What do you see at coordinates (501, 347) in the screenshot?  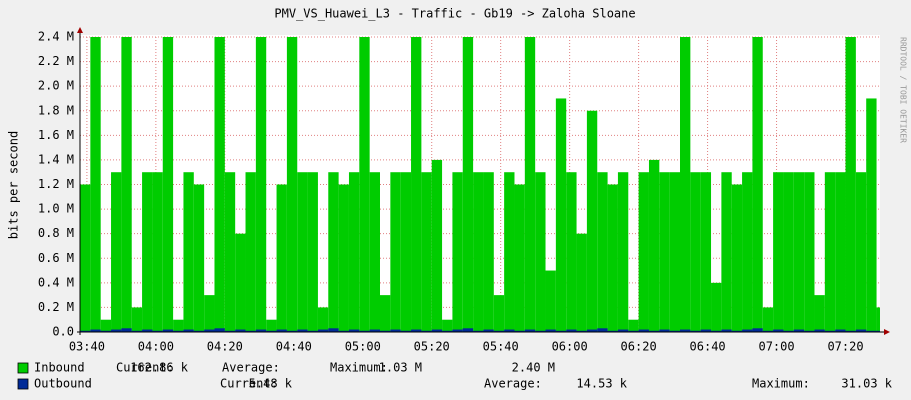 I see `x-tick-label: 05:40` at bounding box center [501, 347].